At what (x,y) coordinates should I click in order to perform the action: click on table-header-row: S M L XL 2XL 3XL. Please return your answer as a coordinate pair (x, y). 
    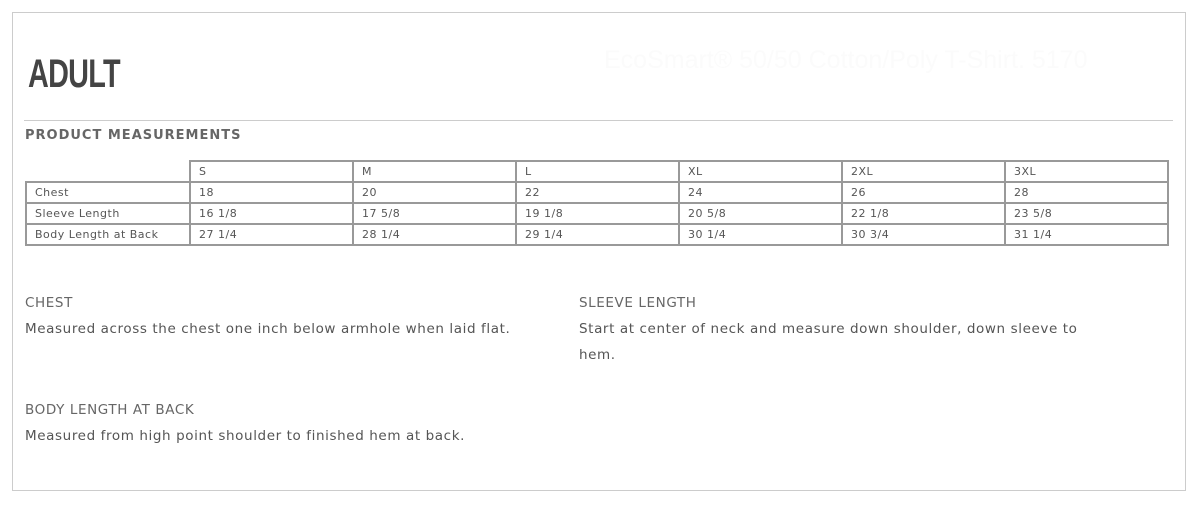
    Looking at the image, I should click on (597, 171).